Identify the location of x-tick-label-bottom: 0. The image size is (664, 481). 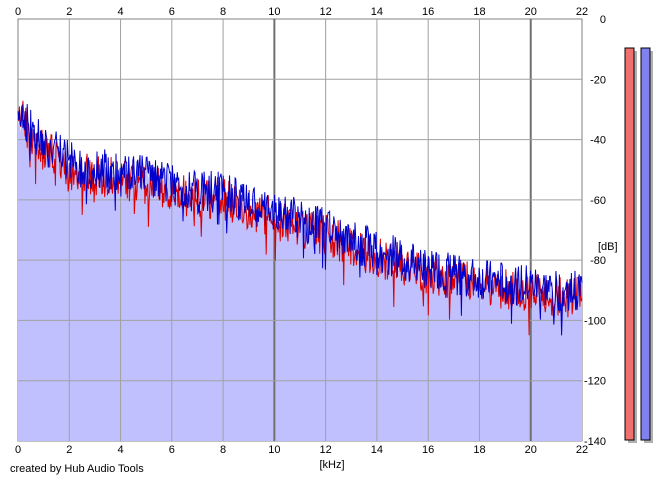
(18, 450).